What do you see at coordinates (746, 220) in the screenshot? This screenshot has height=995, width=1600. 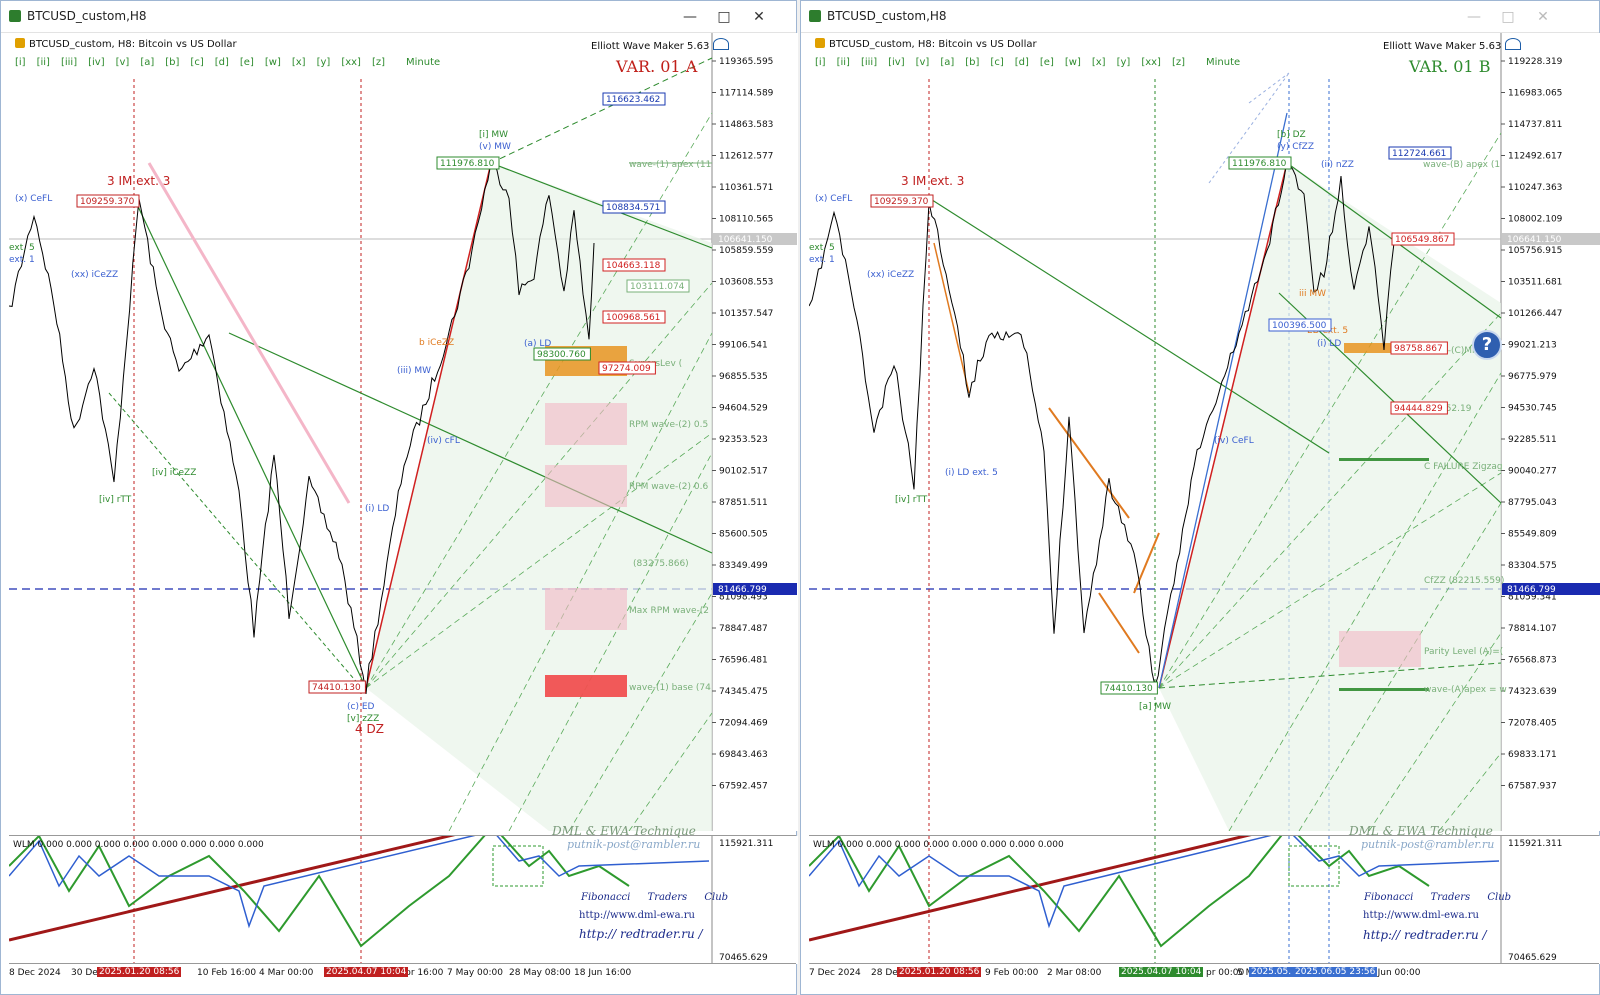 I see `price-tick-label: 108110.565` at bounding box center [746, 220].